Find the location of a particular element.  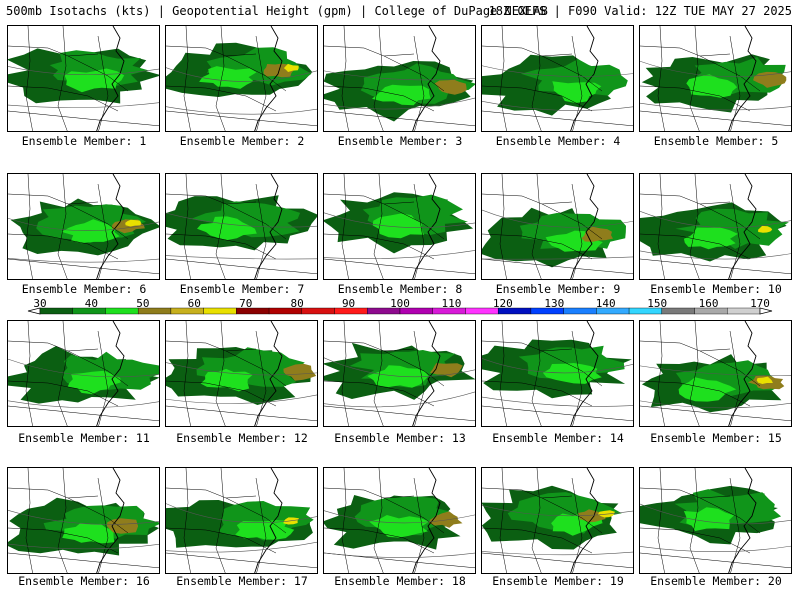

ensemble-member-label: Ensemble Member: 18 is located at coordinates (400, 581).